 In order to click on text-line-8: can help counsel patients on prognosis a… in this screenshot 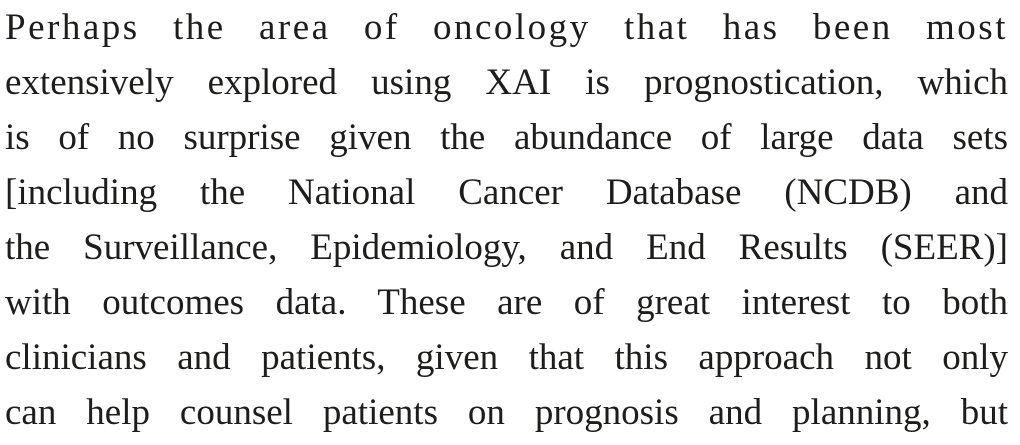, I will do `click(506, 412)`.